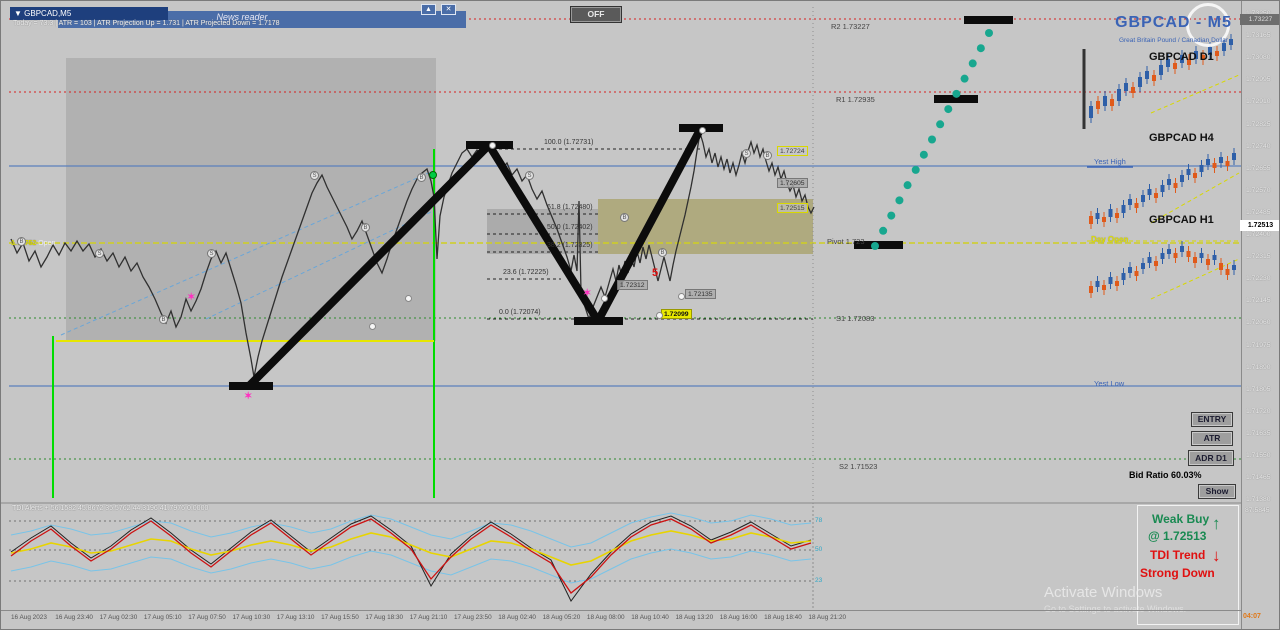 The width and height of the screenshot is (1280, 630). Describe the element at coordinates (596, 14) in the screenshot. I see `off-button: OFF` at that location.